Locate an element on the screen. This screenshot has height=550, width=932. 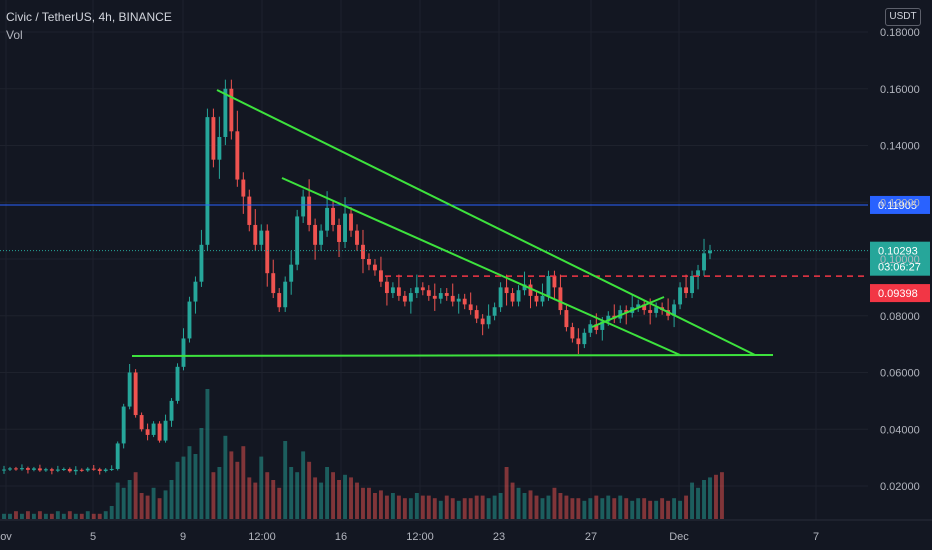
trendline-support is located at coordinates (452, 355).